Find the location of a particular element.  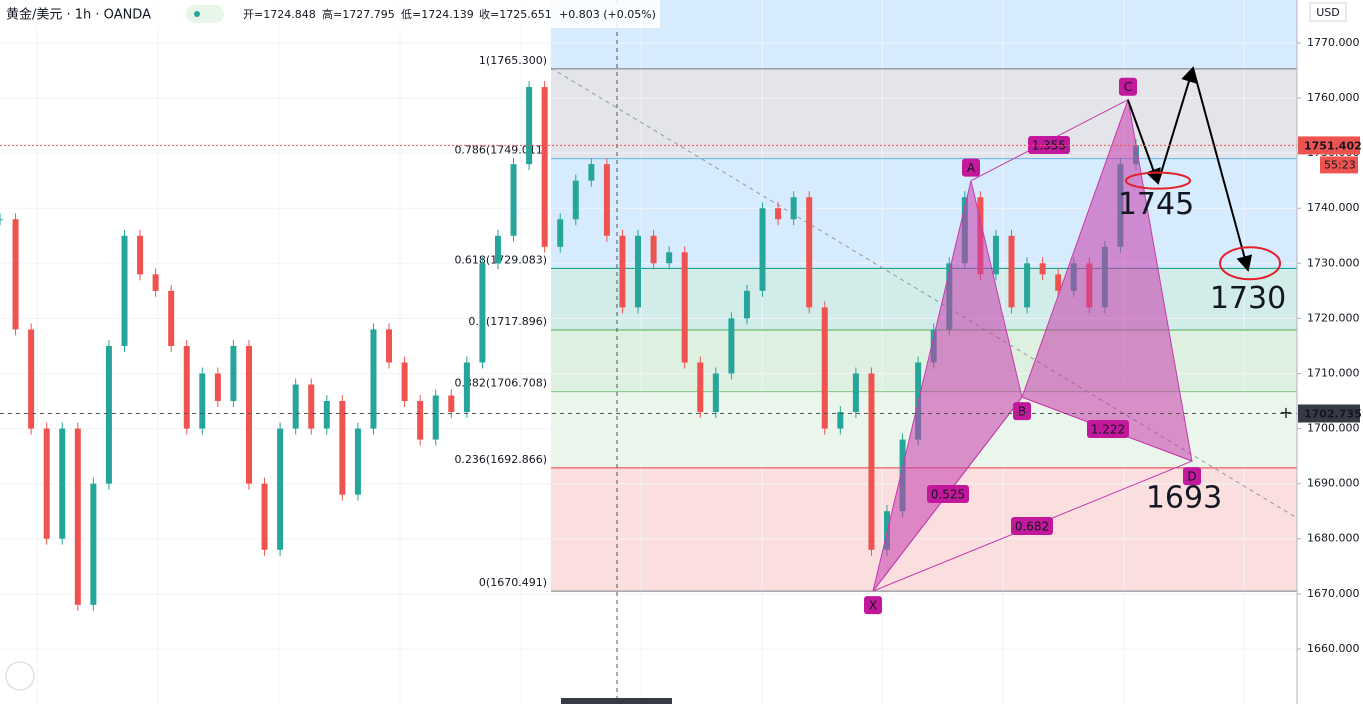

last-price-tag is located at coordinates (1329, 145).